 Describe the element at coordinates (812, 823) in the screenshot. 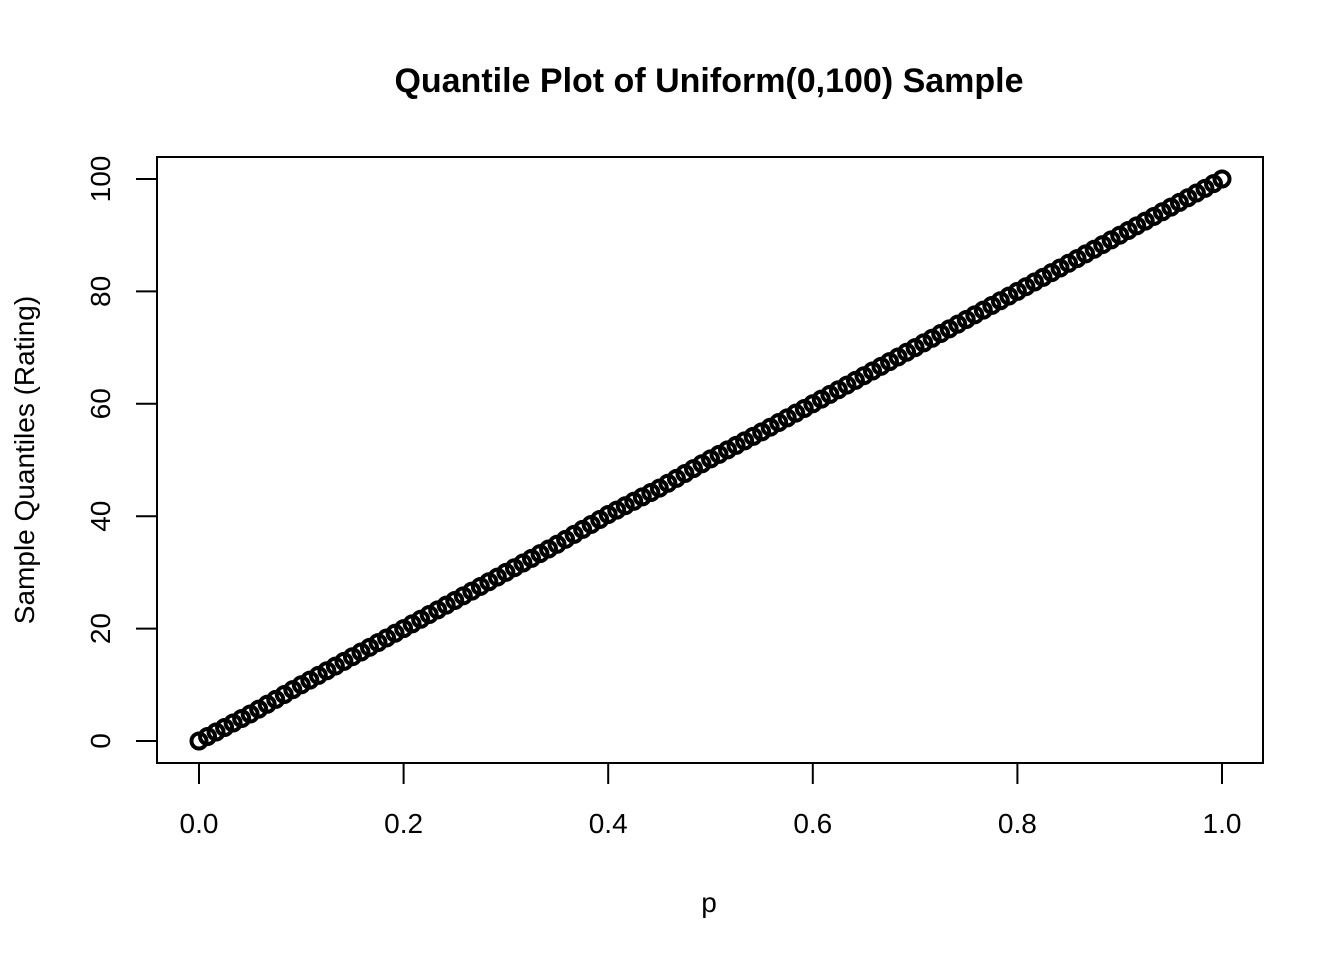

I see `x-tick-label: 0.6` at that location.